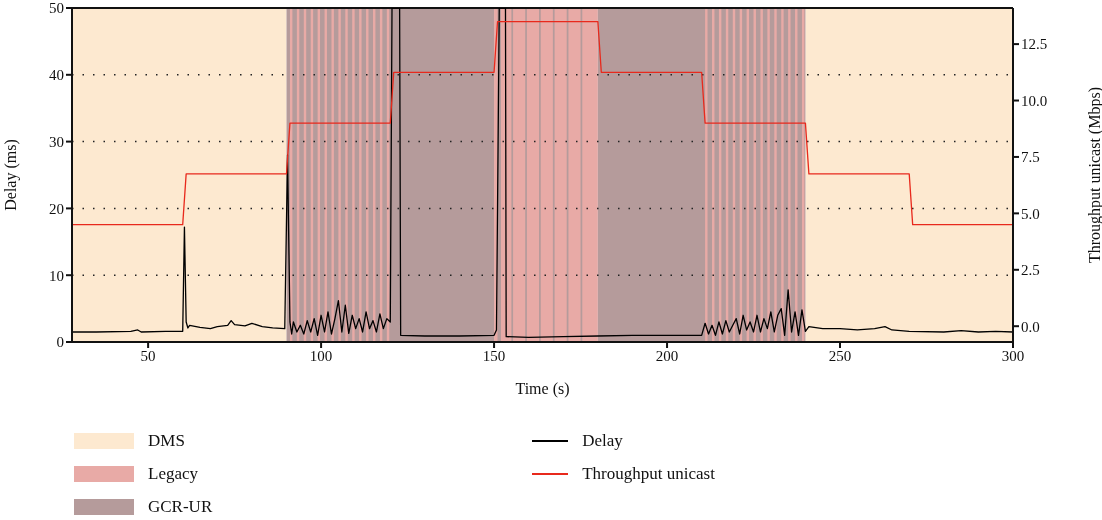 Image resolution: width=1102 pixels, height=520 pixels. I want to click on y2-tick-label: 7.5, so click(1030, 157).